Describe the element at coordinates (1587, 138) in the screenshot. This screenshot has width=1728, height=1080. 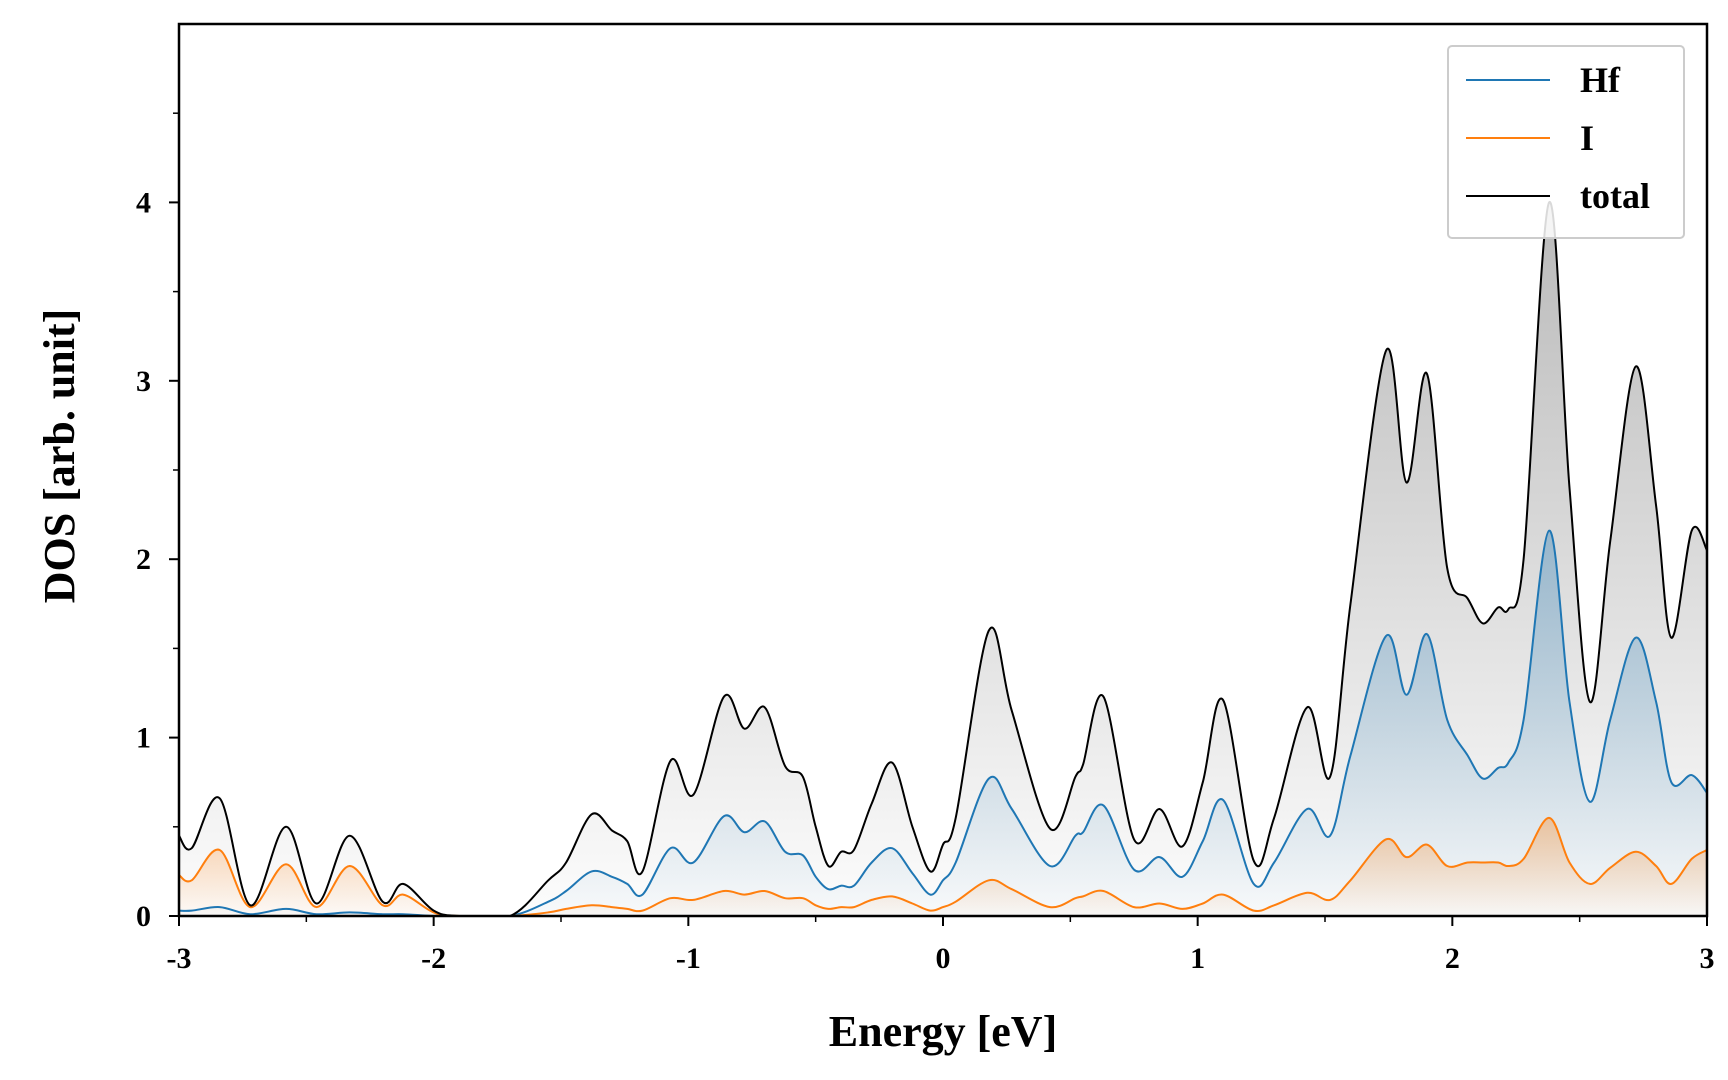
I see `legend-label-i: I` at that location.